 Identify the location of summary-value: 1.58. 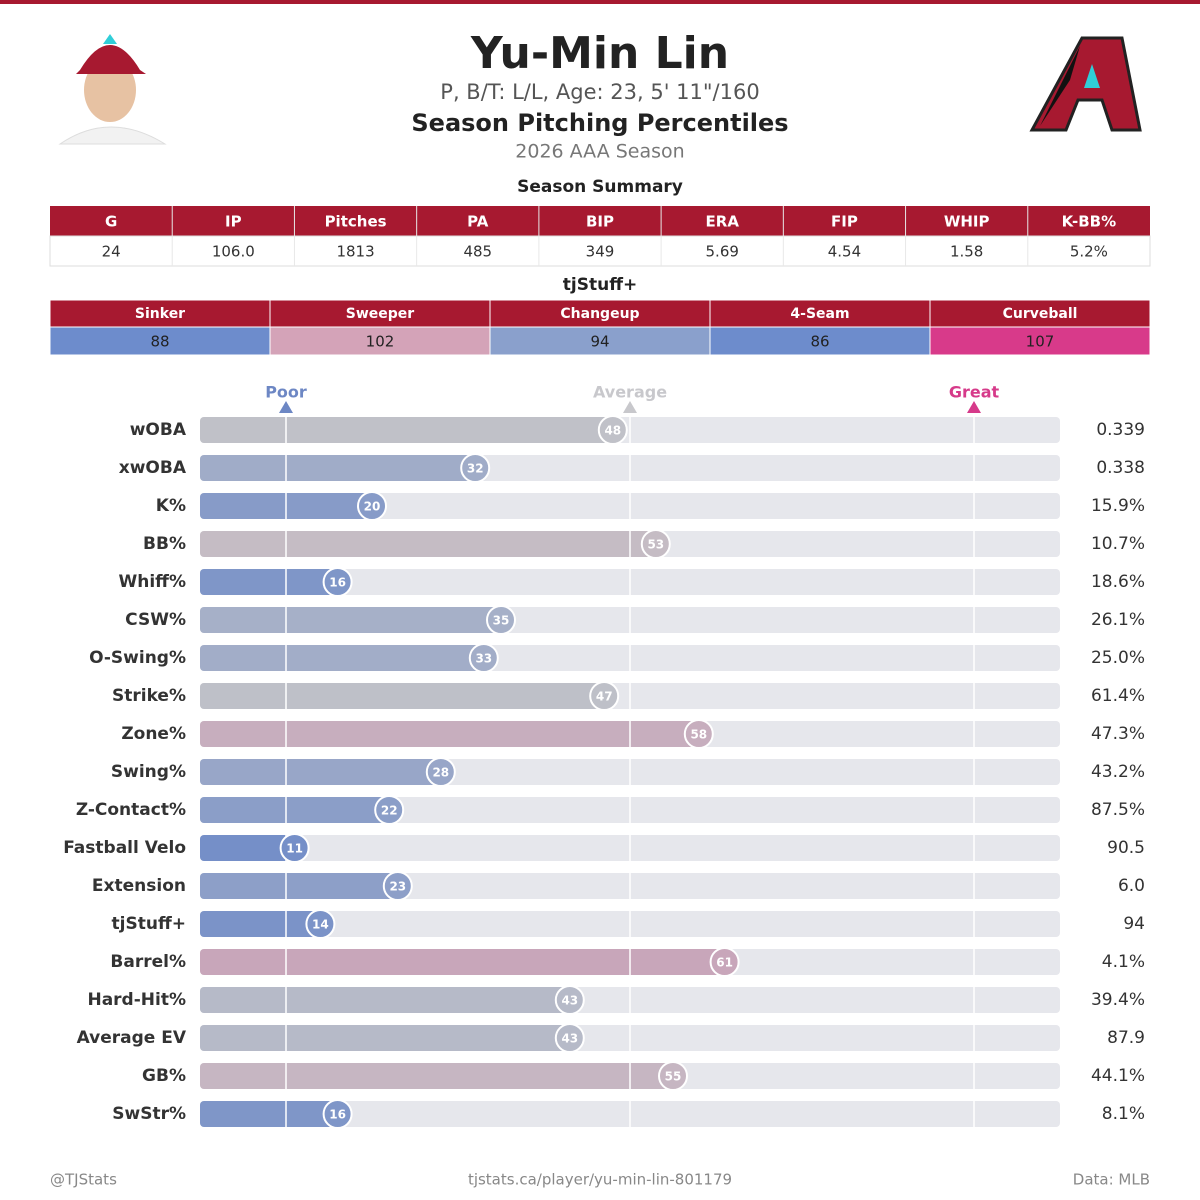
(966, 252).